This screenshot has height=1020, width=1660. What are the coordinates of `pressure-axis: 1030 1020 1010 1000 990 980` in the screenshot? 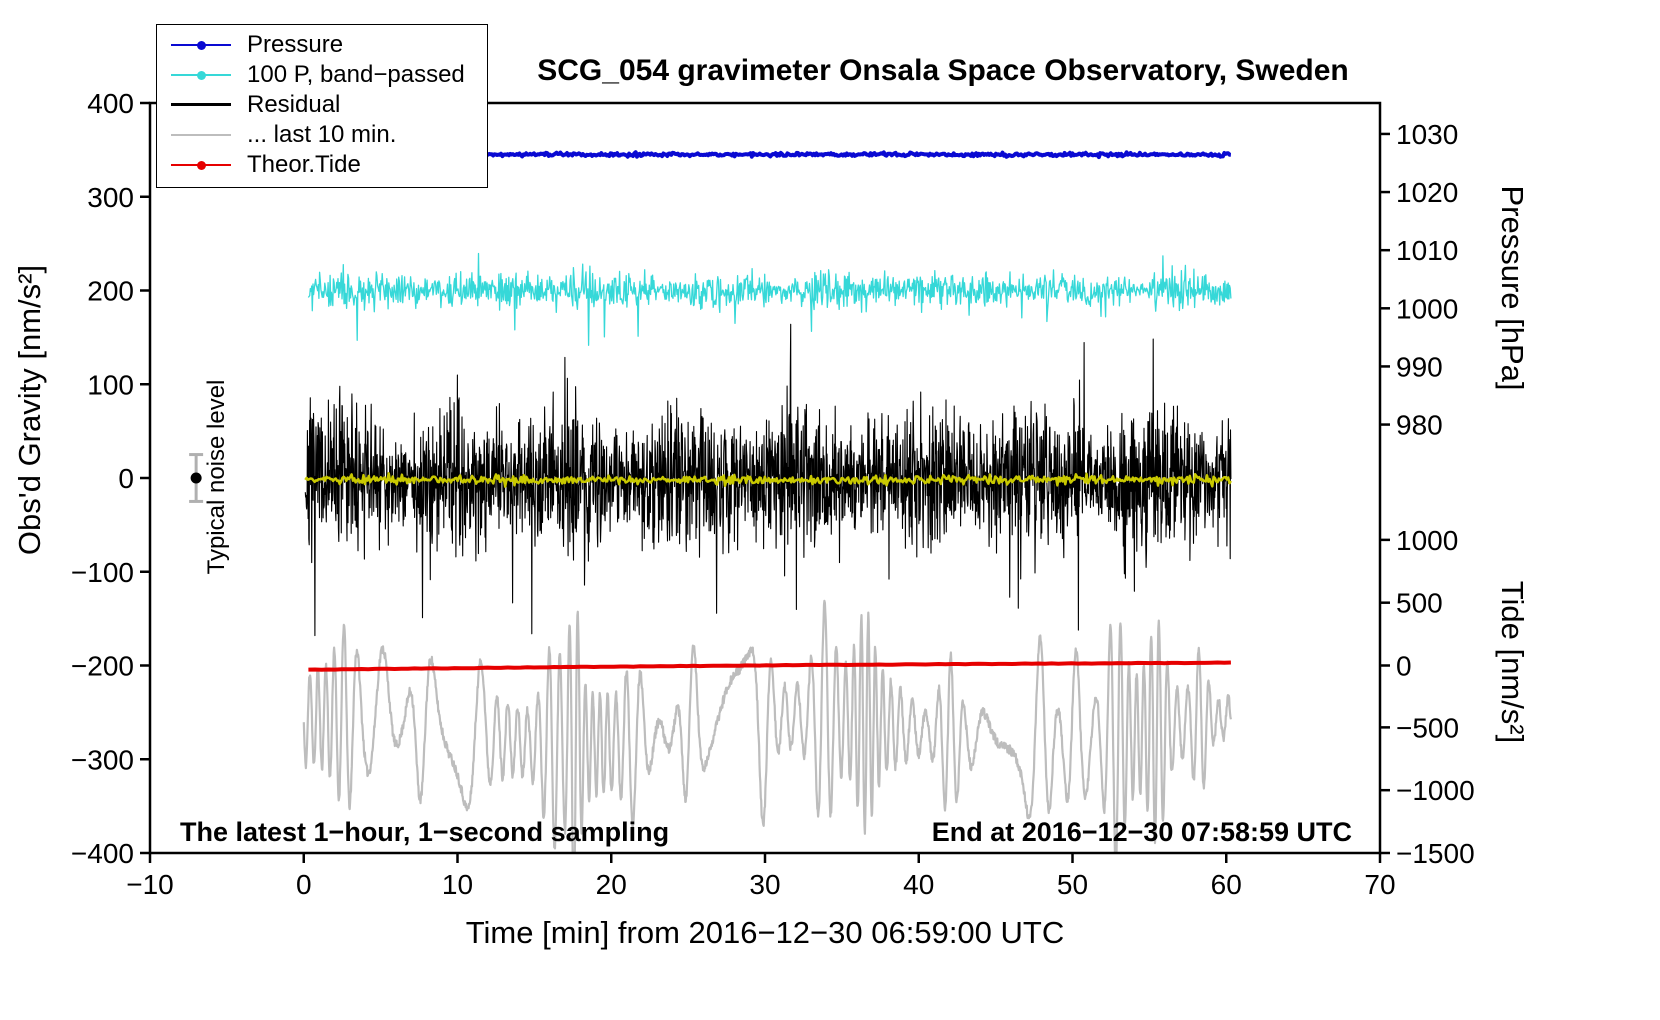 It's located at (1419, 280).